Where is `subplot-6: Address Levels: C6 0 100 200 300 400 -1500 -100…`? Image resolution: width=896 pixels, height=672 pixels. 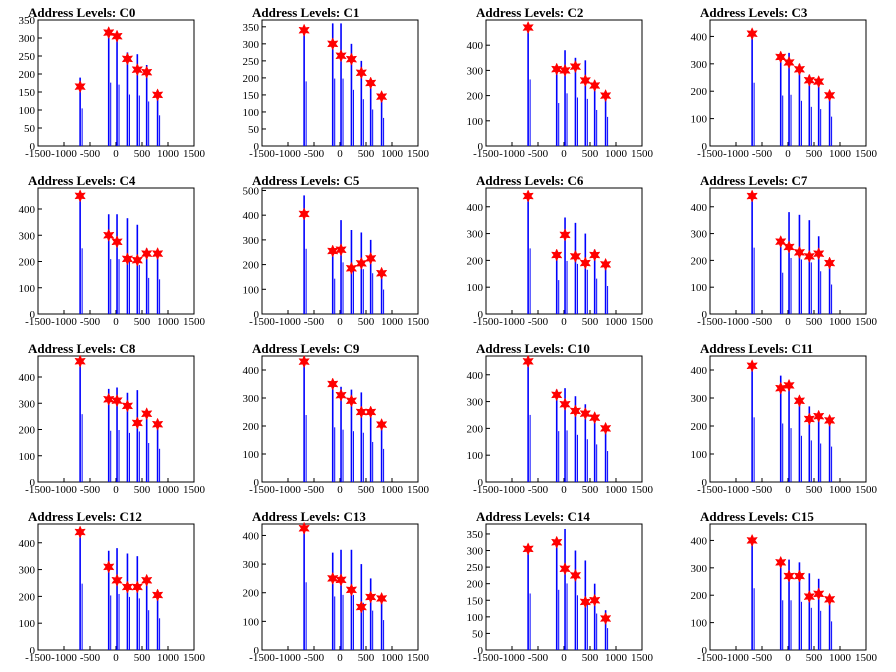 subplot-6: Address Levels: C6 0 100 200 300 400 -1500 -100… is located at coordinates (560, 250).